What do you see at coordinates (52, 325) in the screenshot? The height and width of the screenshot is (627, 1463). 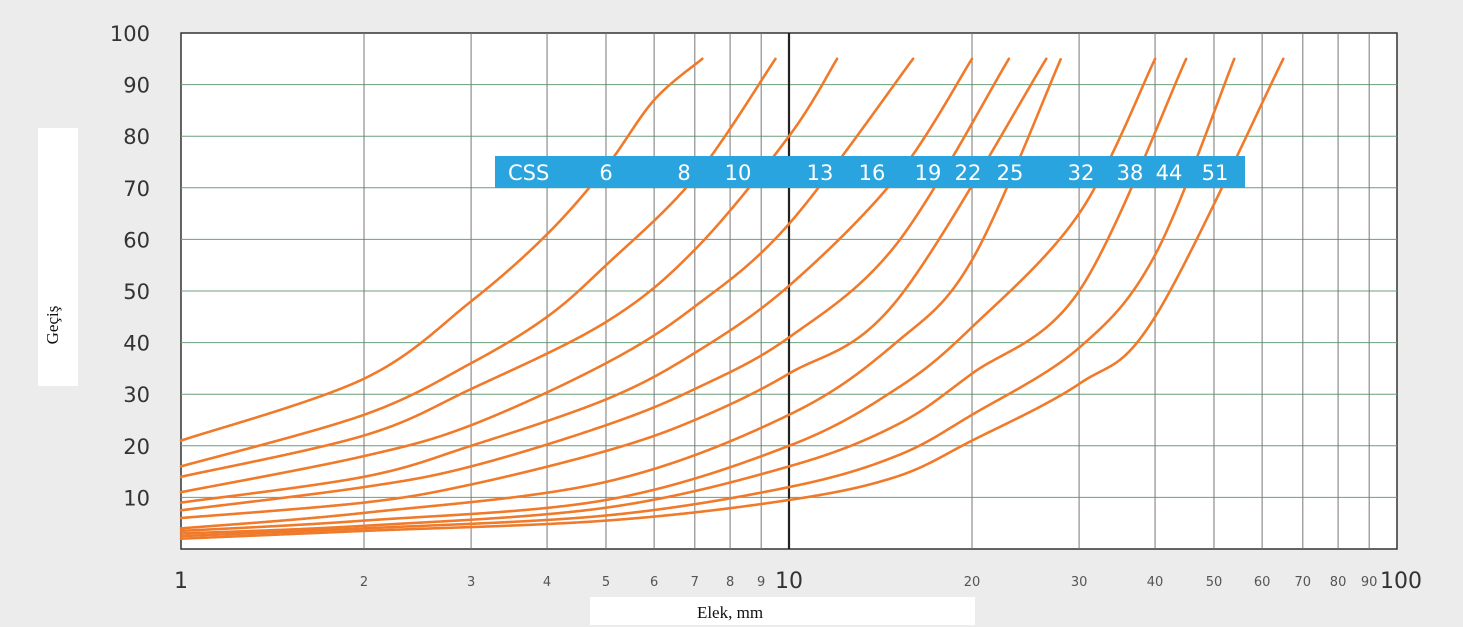 I see `y-axis-label: Geçiş` at bounding box center [52, 325].